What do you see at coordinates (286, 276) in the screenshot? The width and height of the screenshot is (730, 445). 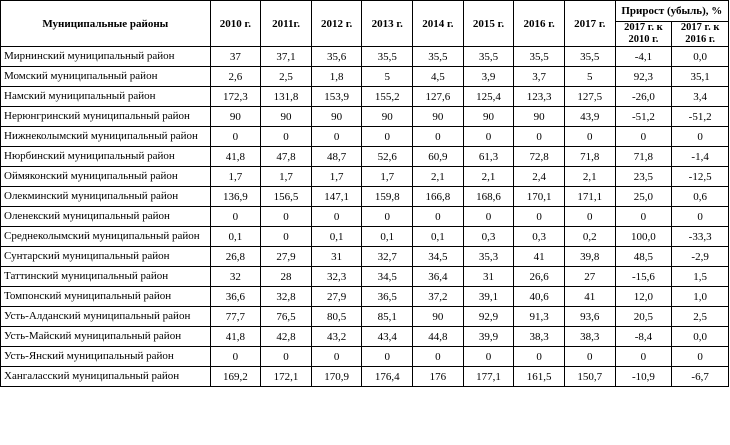 I see `year-value-cell: 28` at bounding box center [286, 276].